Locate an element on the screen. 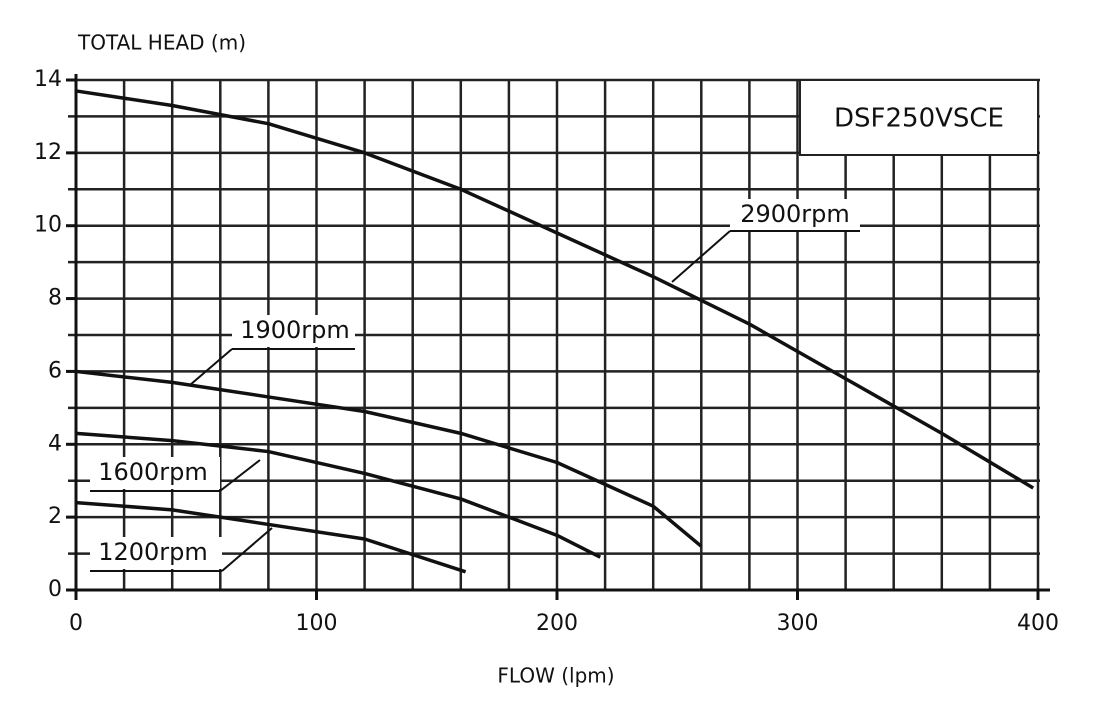 The height and width of the screenshot is (720, 1100). y-tick-label: 14 is located at coordinates (48, 79).